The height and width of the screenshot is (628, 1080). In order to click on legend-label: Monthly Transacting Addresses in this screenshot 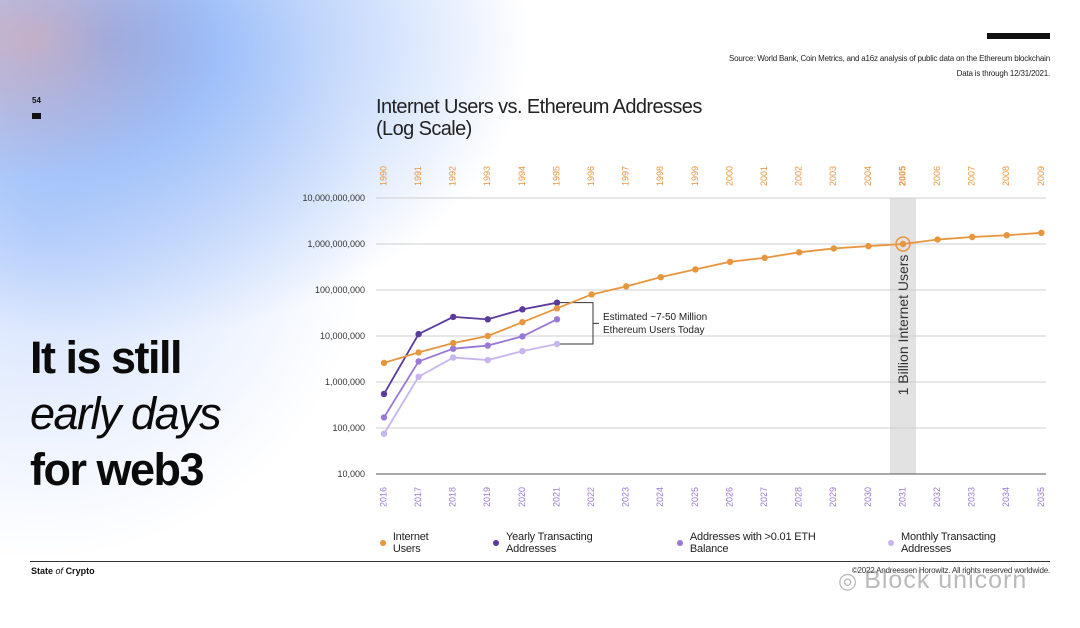, I will do `click(948, 543)`.